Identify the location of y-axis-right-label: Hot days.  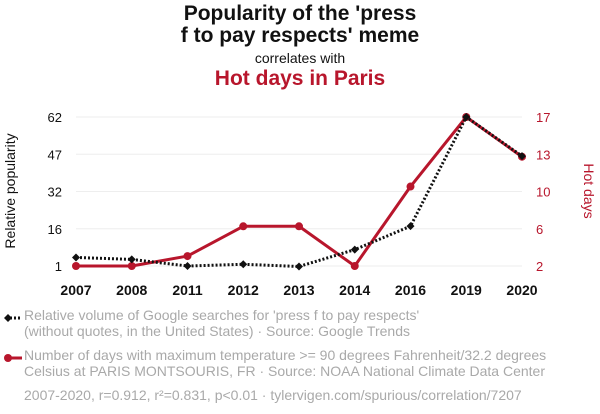
(589, 190).